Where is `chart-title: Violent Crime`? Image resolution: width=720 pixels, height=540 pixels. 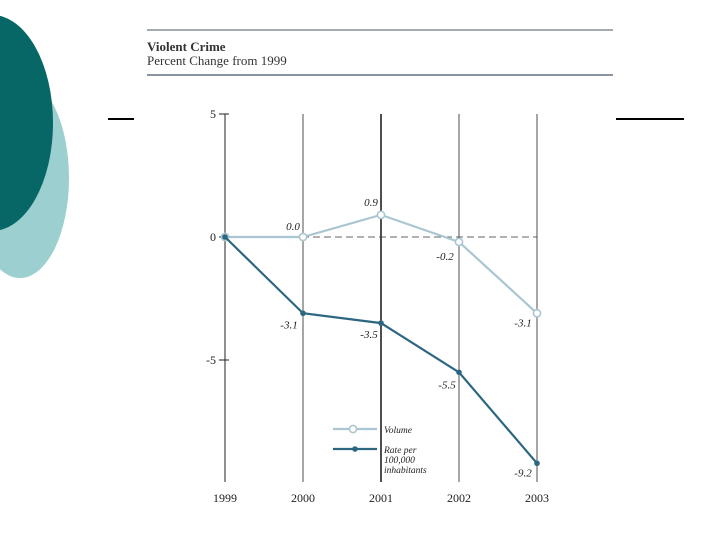
chart-title: Violent Crime is located at coordinates (186, 46).